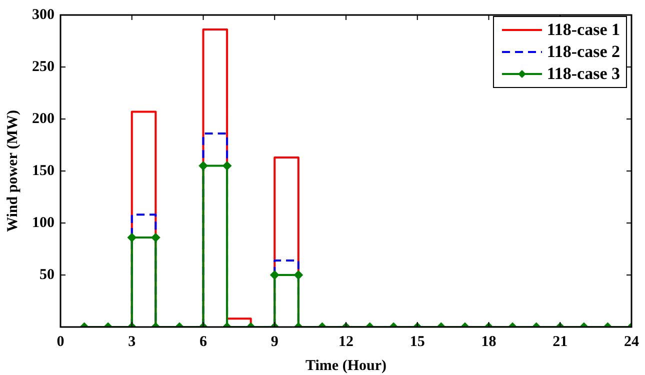 The width and height of the screenshot is (645, 375). What do you see at coordinates (583, 52) in the screenshot?
I see `legend-label: 118-case 2` at bounding box center [583, 52].